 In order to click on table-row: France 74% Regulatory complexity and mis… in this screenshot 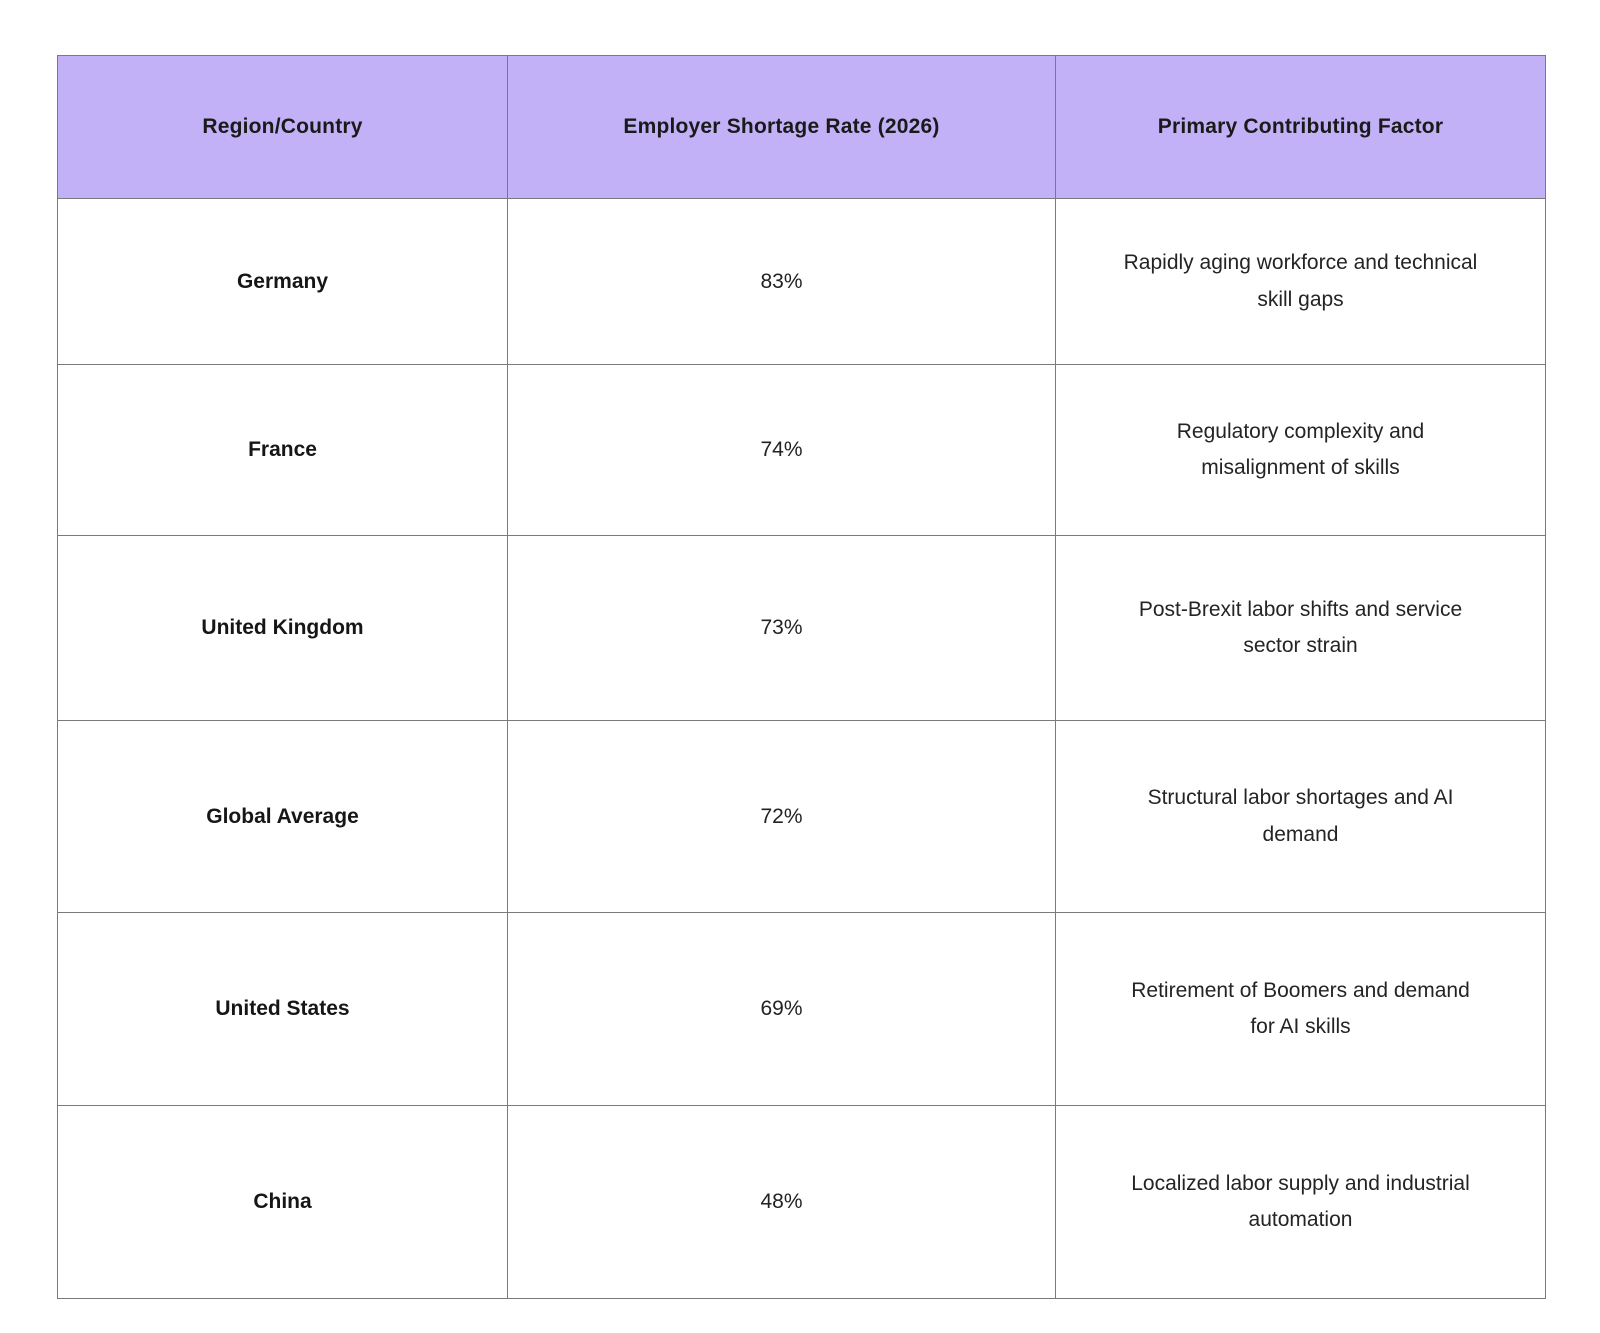, I will do `click(801, 450)`.